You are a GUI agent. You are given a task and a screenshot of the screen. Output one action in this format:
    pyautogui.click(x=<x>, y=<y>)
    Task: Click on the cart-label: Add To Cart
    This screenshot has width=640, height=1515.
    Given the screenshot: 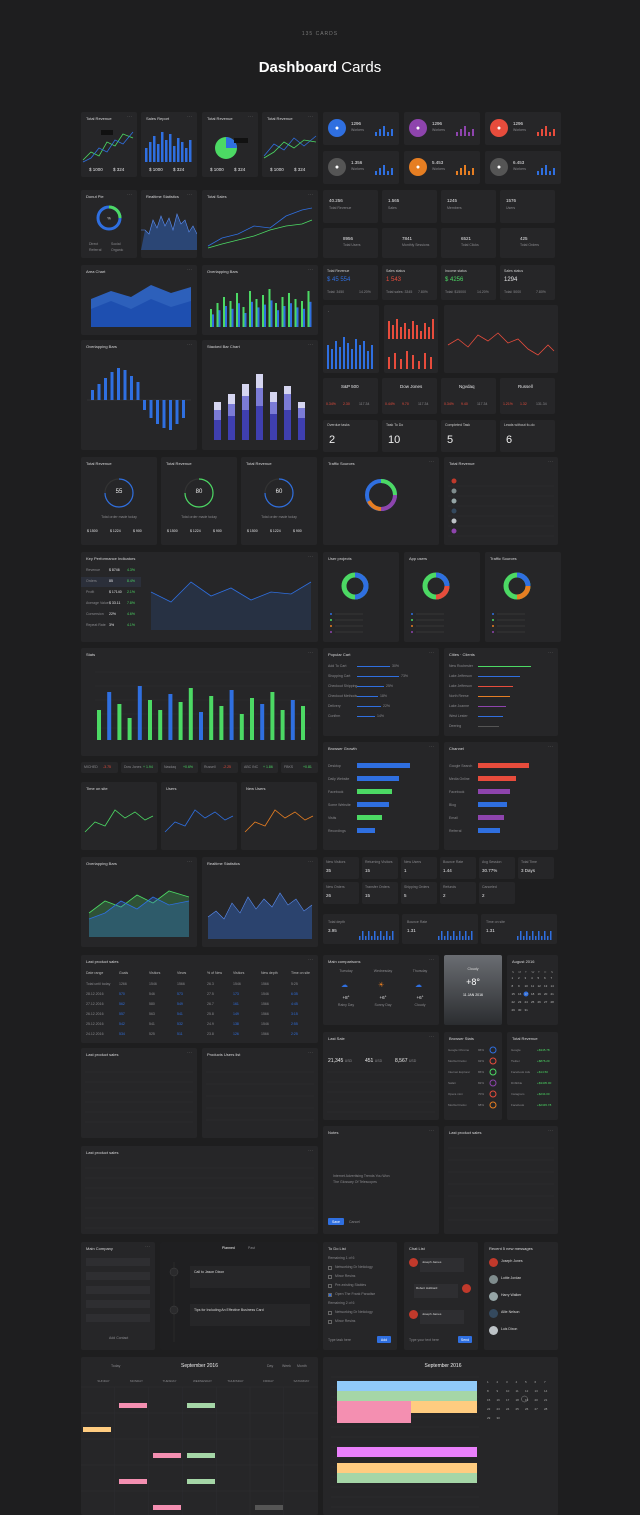 What is the action you would take?
    pyautogui.click(x=337, y=666)
    